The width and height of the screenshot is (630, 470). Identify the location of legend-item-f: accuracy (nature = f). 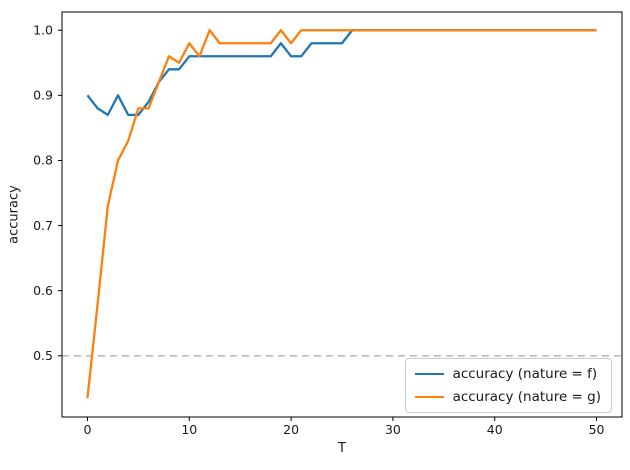
(507, 374).